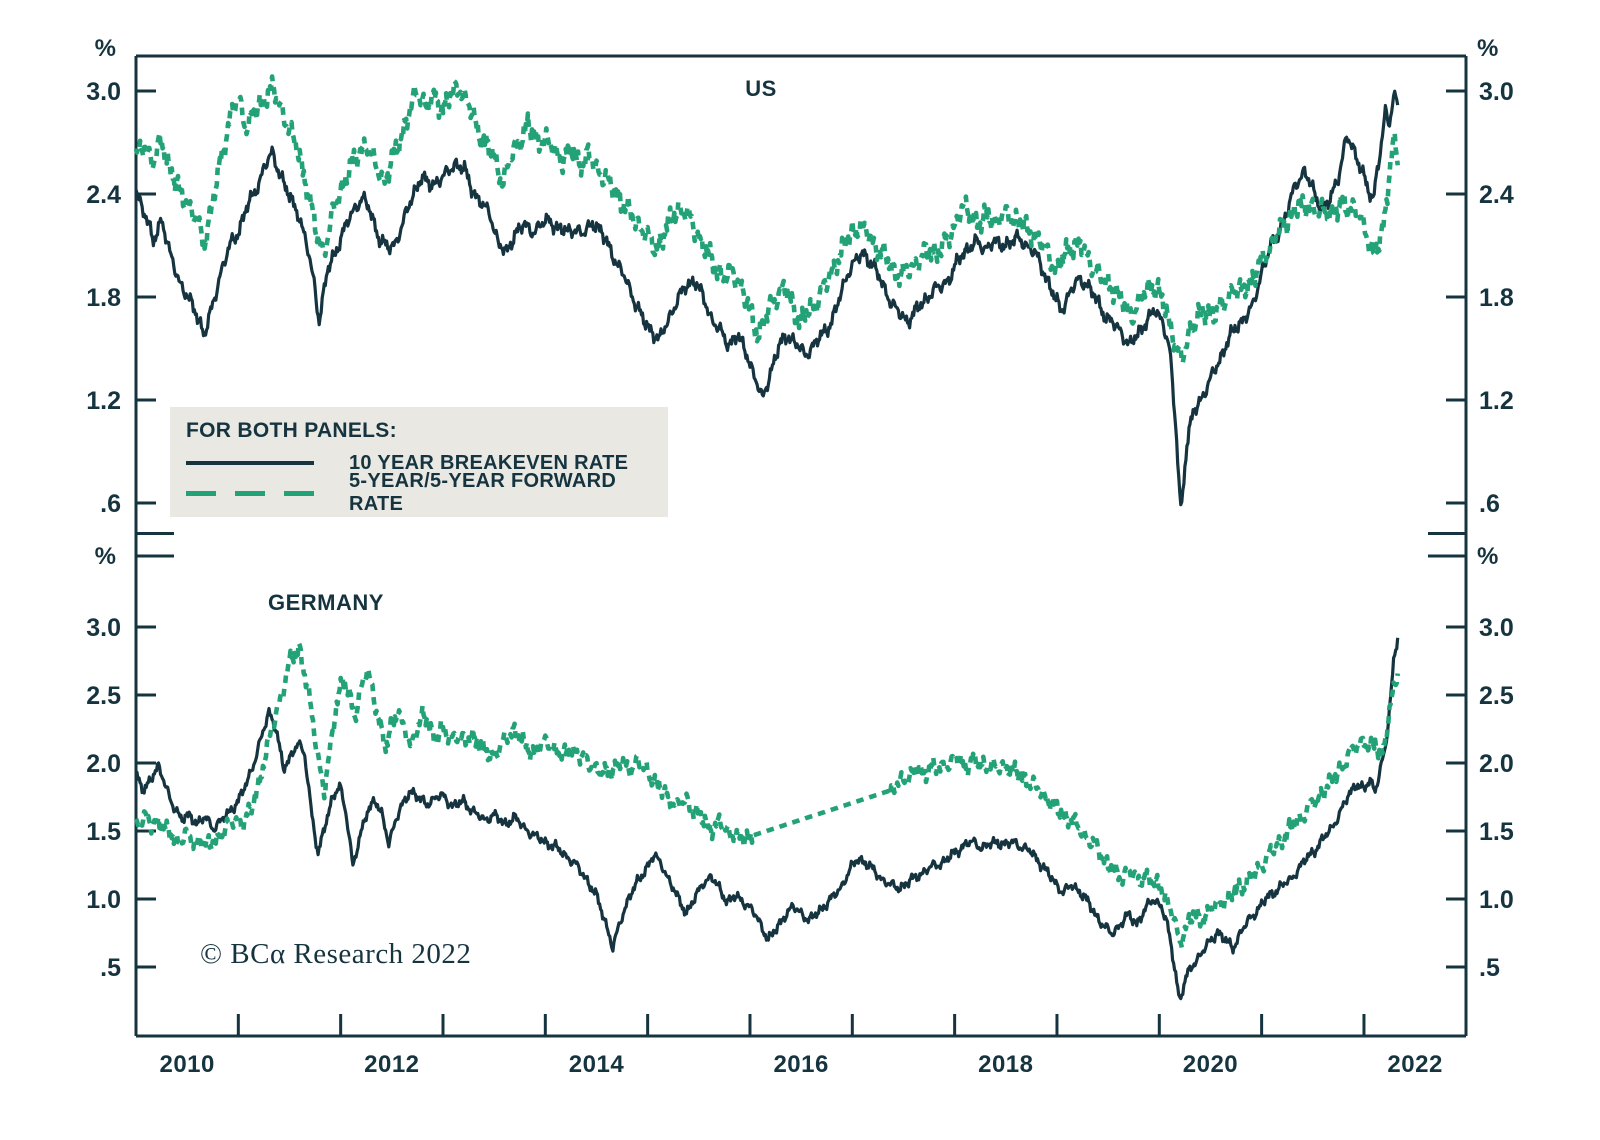 The height and width of the screenshot is (1140, 1600). What do you see at coordinates (391, 1064) in the screenshot?
I see `axis-label: 2012` at bounding box center [391, 1064].